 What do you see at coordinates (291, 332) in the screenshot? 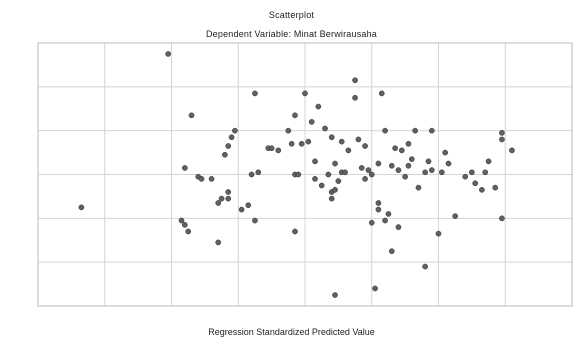
I see `x-axis-label: Regression Standardized Predicted Value` at bounding box center [291, 332].